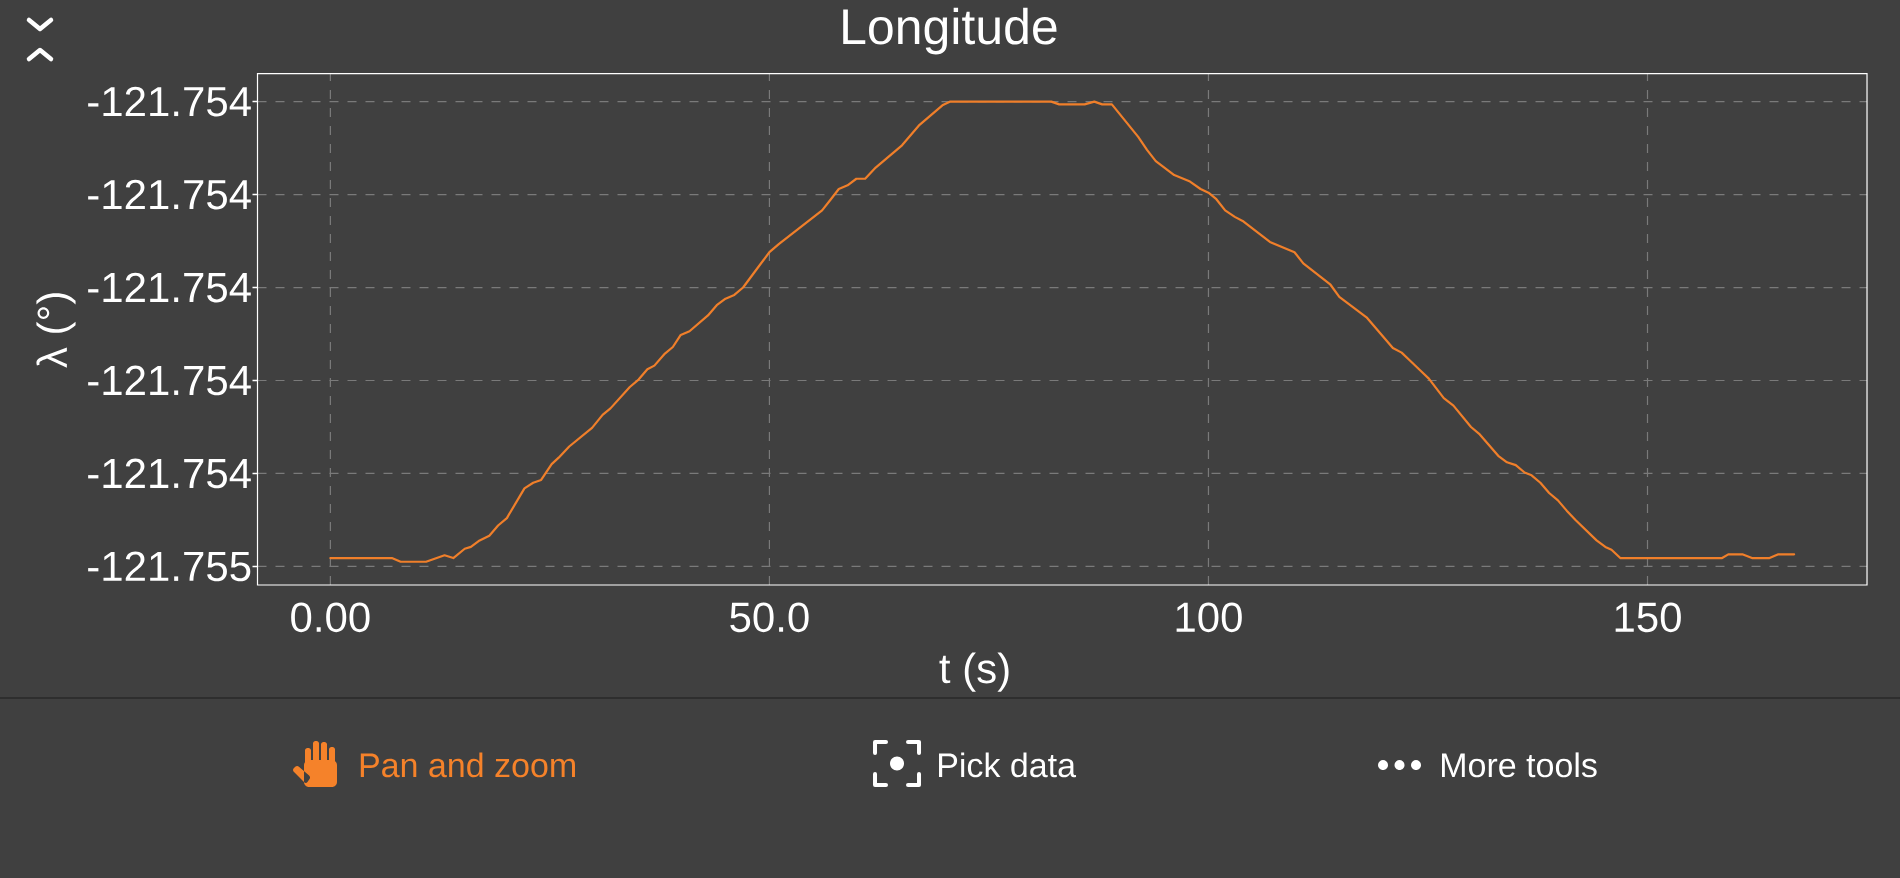 This screenshot has height=878, width=1900. Describe the element at coordinates (769, 617) in the screenshot. I see `x-tick-label: 50.0` at that location.